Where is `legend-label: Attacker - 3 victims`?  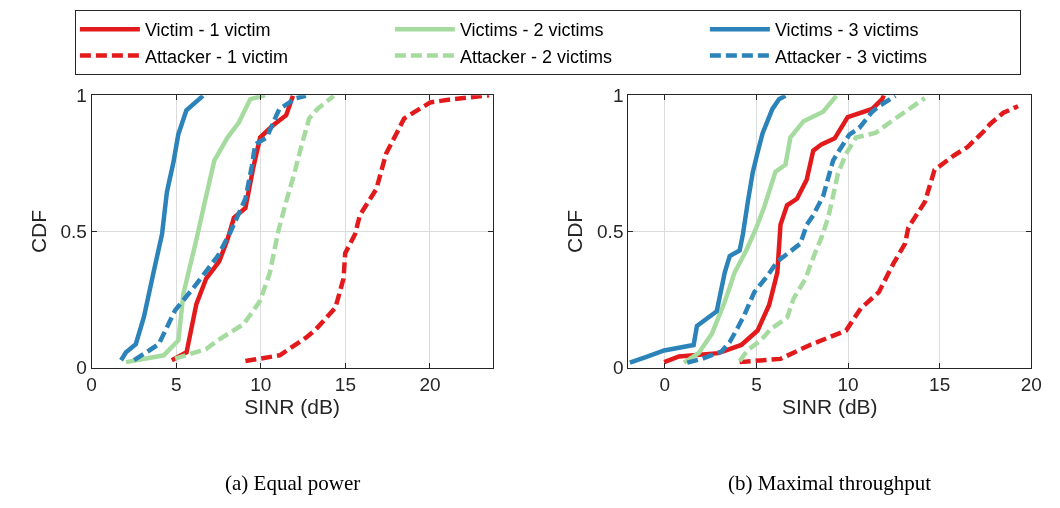 legend-label: Attacker - 3 victims is located at coordinates (850, 56).